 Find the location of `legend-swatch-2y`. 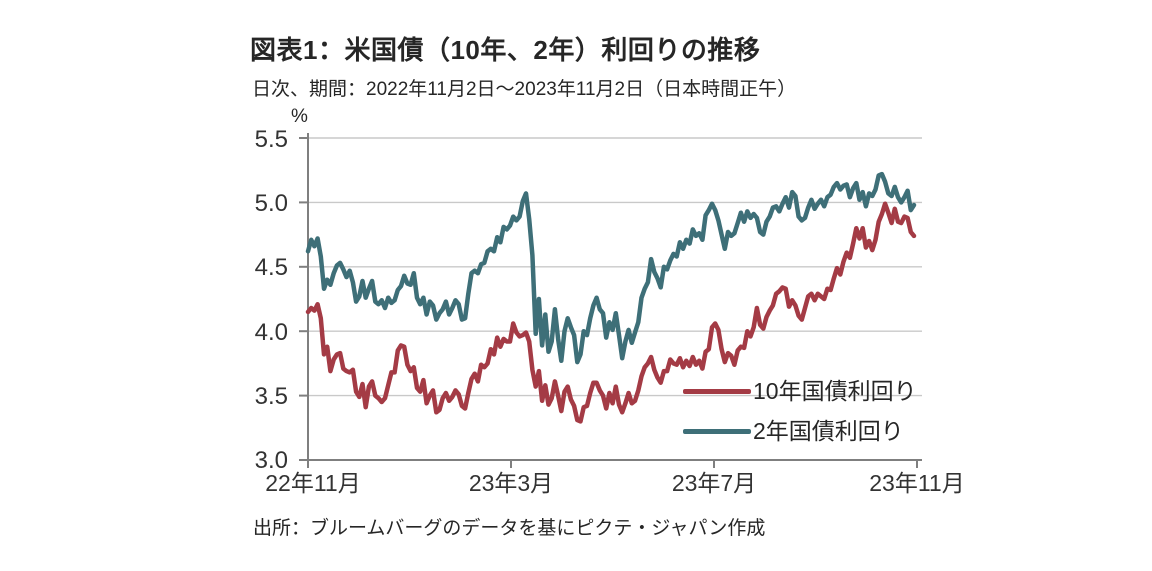

legend-swatch-2y is located at coordinates (717, 431).